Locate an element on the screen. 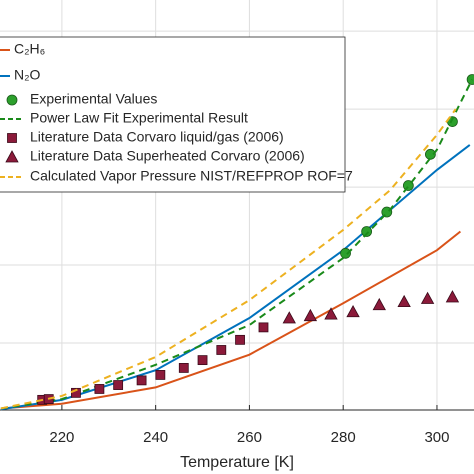  legend-label: Experimental Values is located at coordinates (93, 99).